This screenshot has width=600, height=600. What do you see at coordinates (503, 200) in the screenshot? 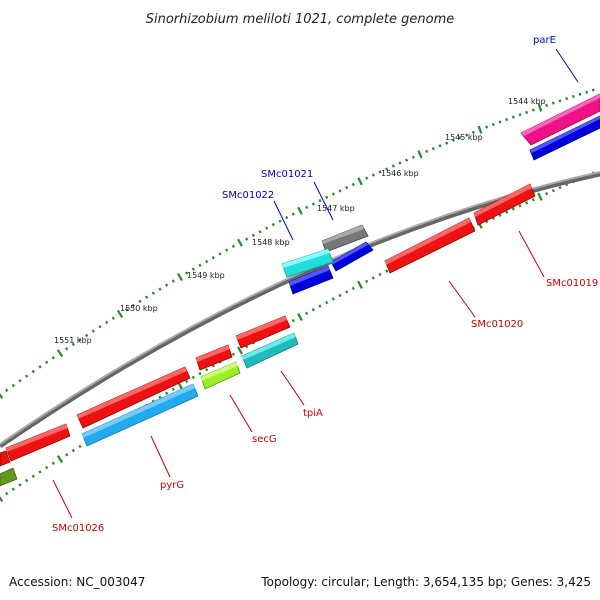
I see `gene-SMc01019-cds-top` at bounding box center [503, 200].